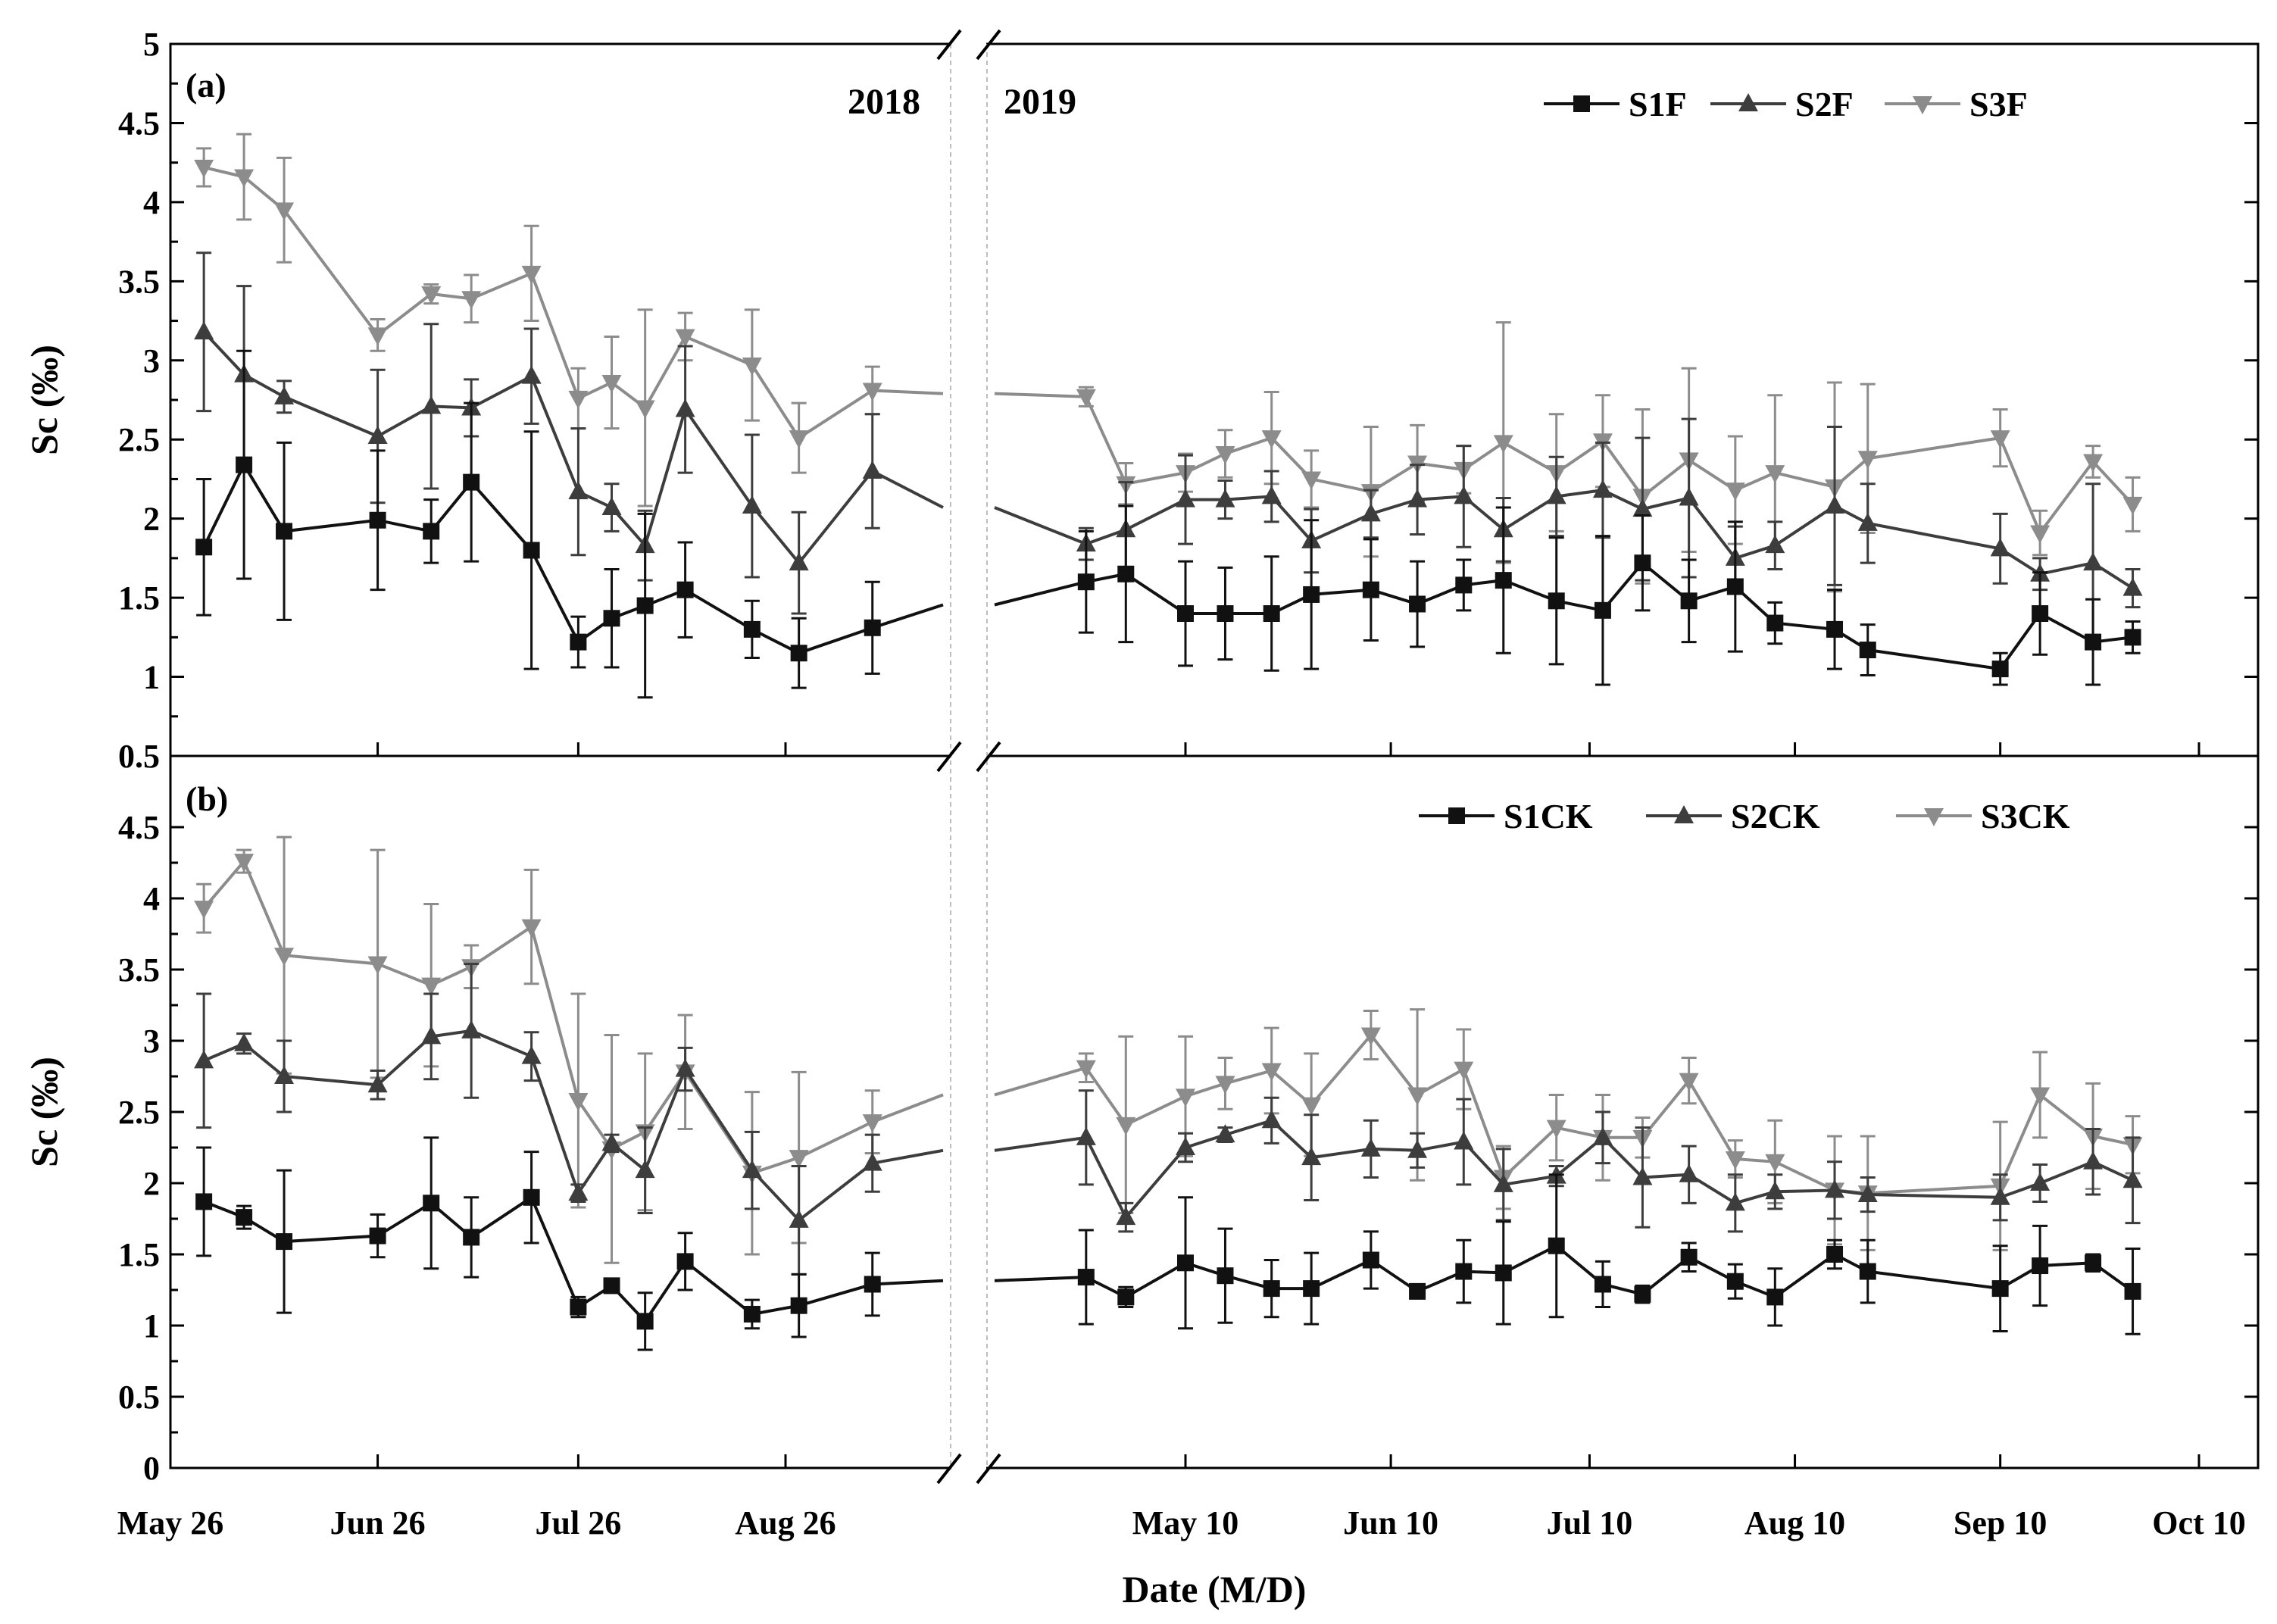  I want to click on break-mark-mid-right, so click(988, 757).